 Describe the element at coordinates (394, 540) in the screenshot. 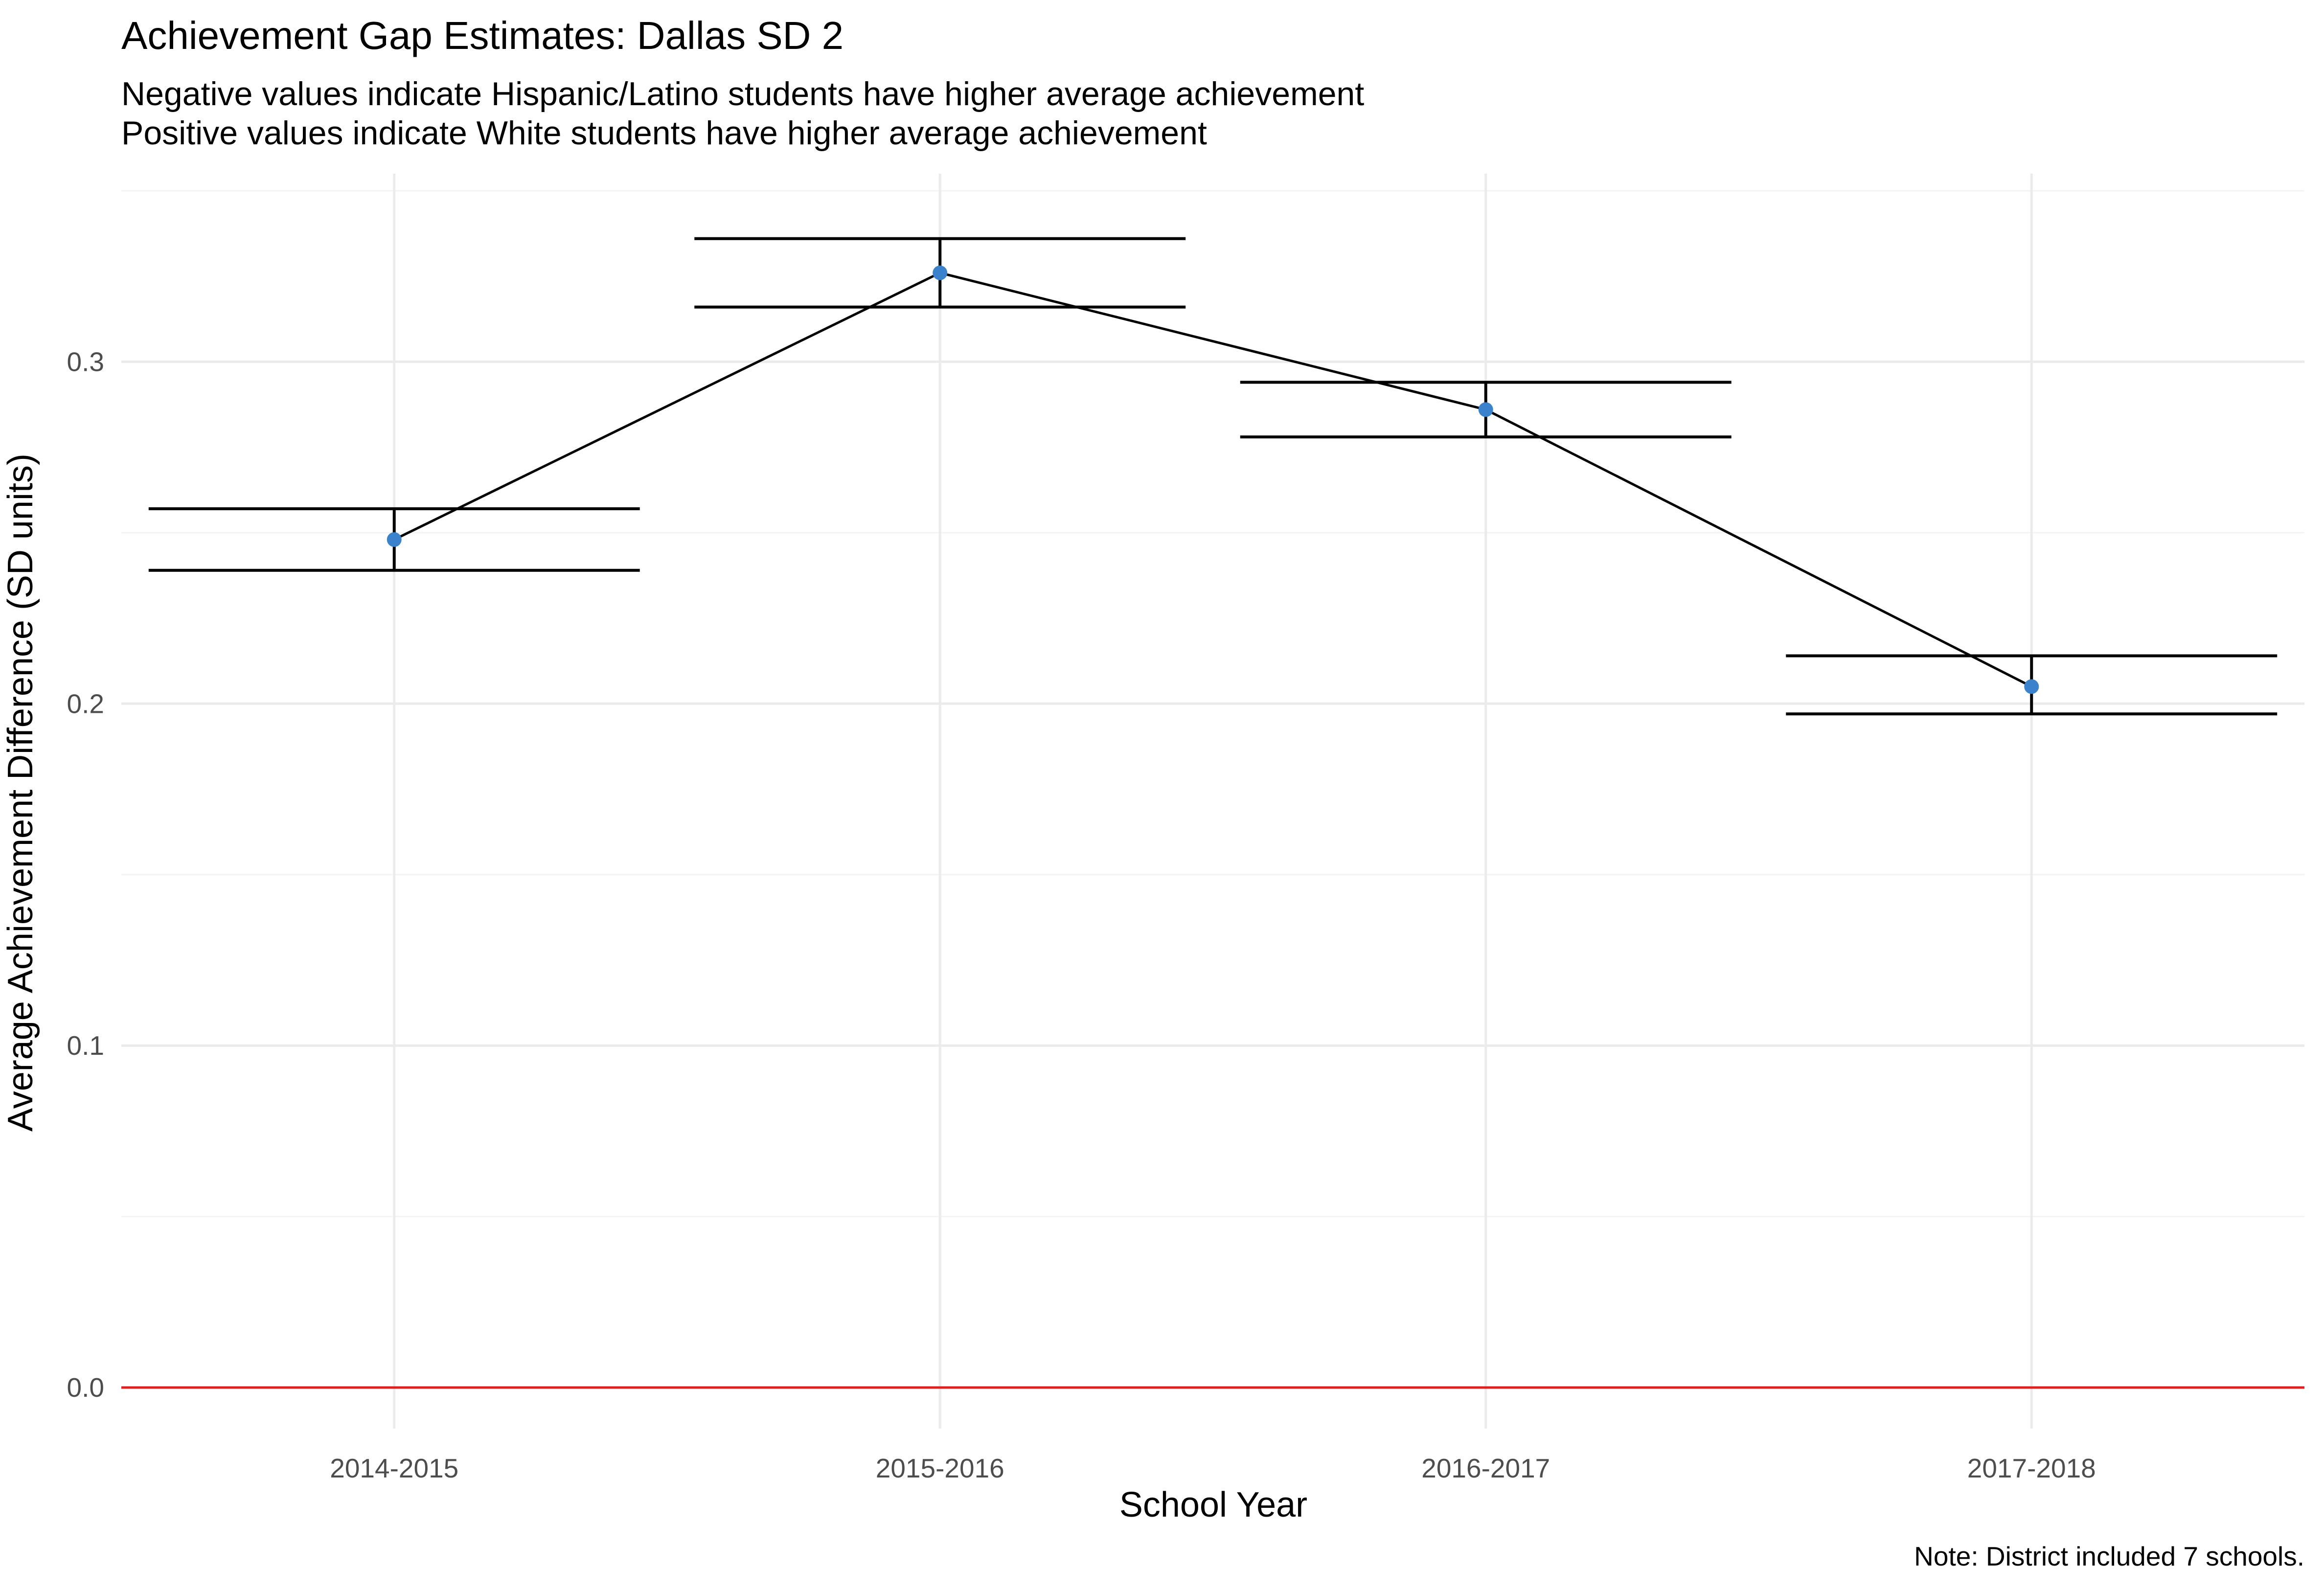

I see `data-point-2014-2015` at that location.